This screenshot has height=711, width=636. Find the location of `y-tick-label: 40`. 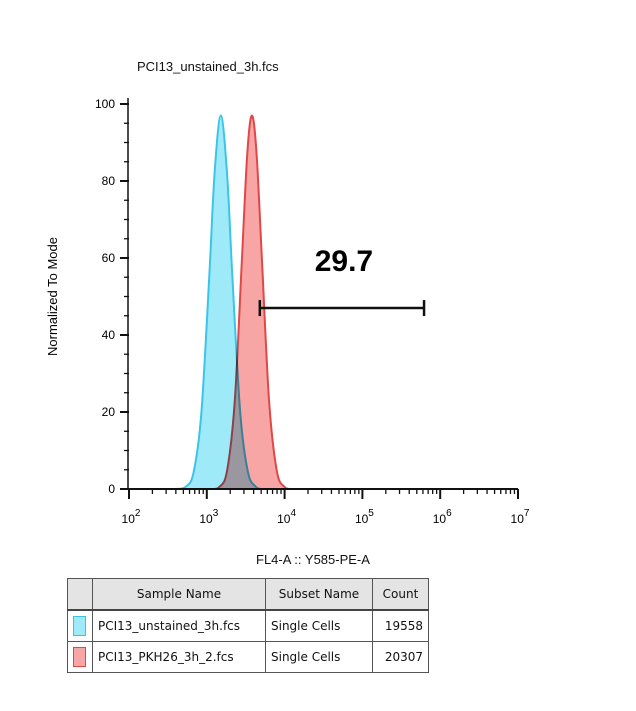

y-tick-label: 40 is located at coordinates (109, 335).